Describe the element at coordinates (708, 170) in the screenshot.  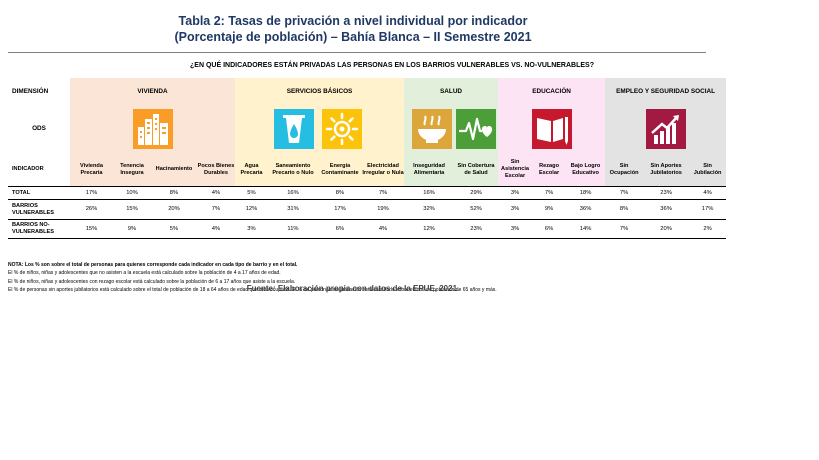
I see `indicator-header: Sin Jubilación` at that location.